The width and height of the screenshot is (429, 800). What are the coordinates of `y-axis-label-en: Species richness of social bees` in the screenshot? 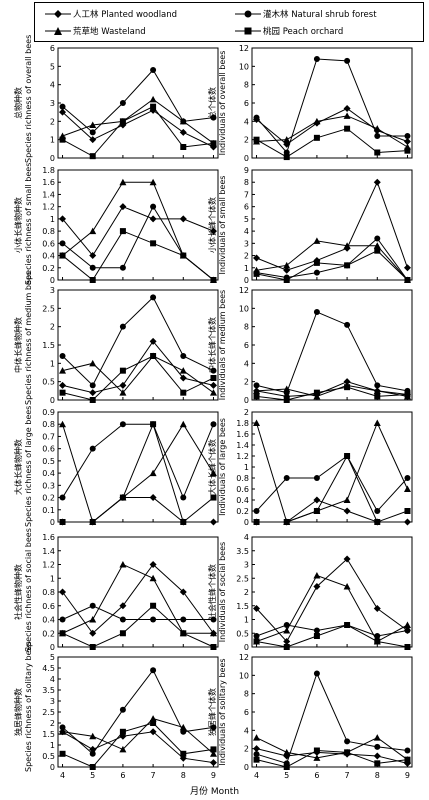 It's located at (28, 590).